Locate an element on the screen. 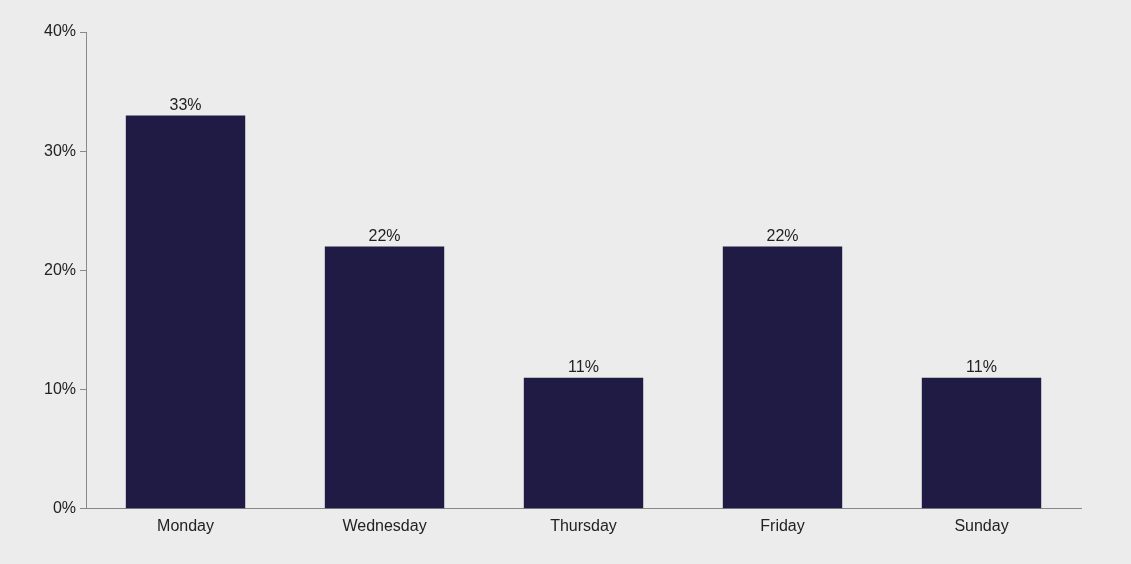 Image resolution: width=1131 pixels, height=564 pixels. x-tick-label: Friday is located at coordinates (782, 525).